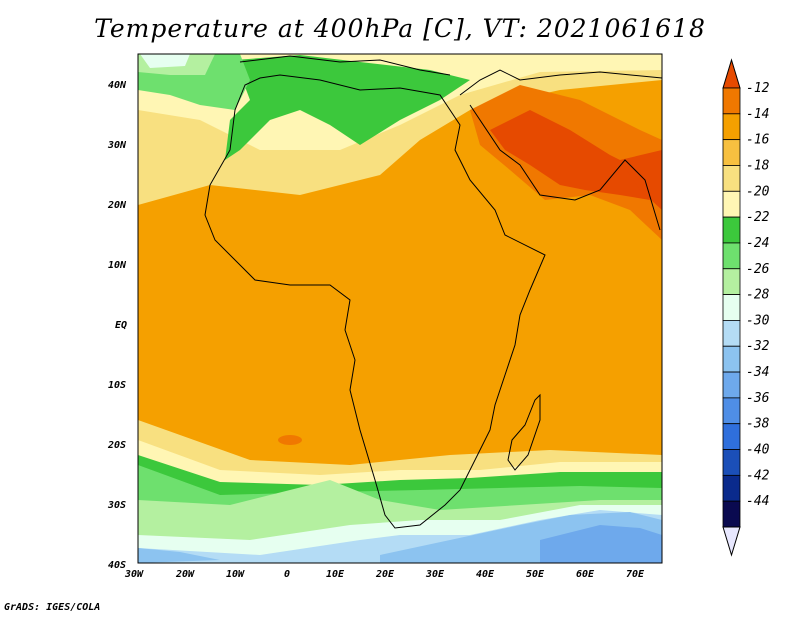  Describe the element at coordinates (758, 88) in the screenshot. I see `colorbar-label: -12` at that location.